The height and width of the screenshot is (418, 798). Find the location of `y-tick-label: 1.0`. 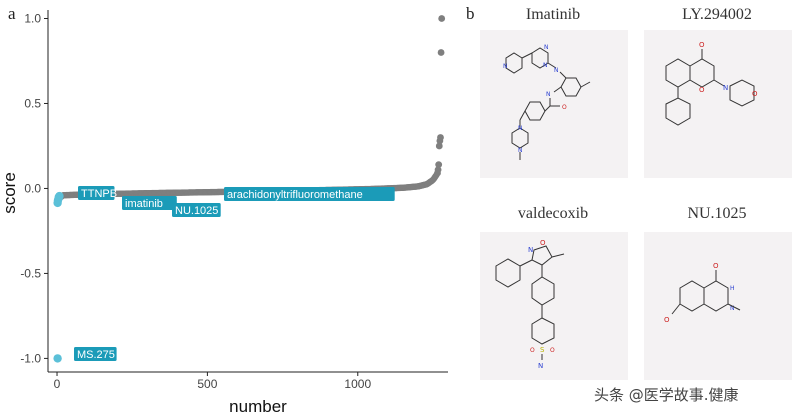

y-tick-label: 1.0 is located at coordinates (32, 18).